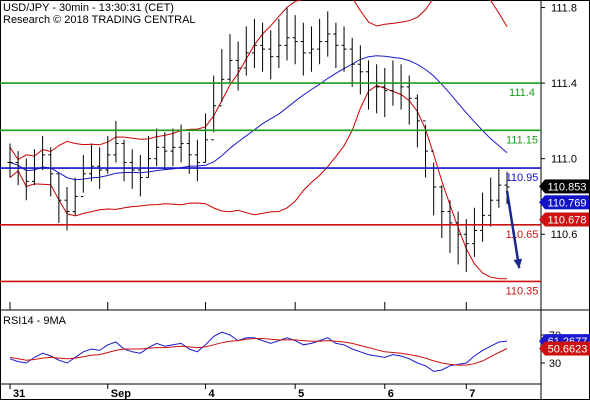 This screenshot has height=400, width=590. I want to click on price-tag-label: 110.769, so click(567, 203).